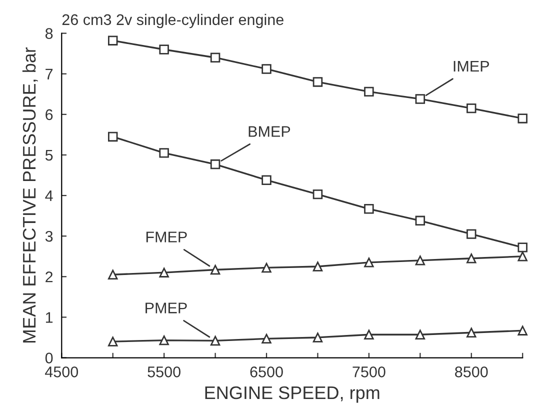 This screenshot has height=416, width=536. Describe the element at coordinates (471, 372) in the screenshot. I see `x-tick-label: 8500` at that location.